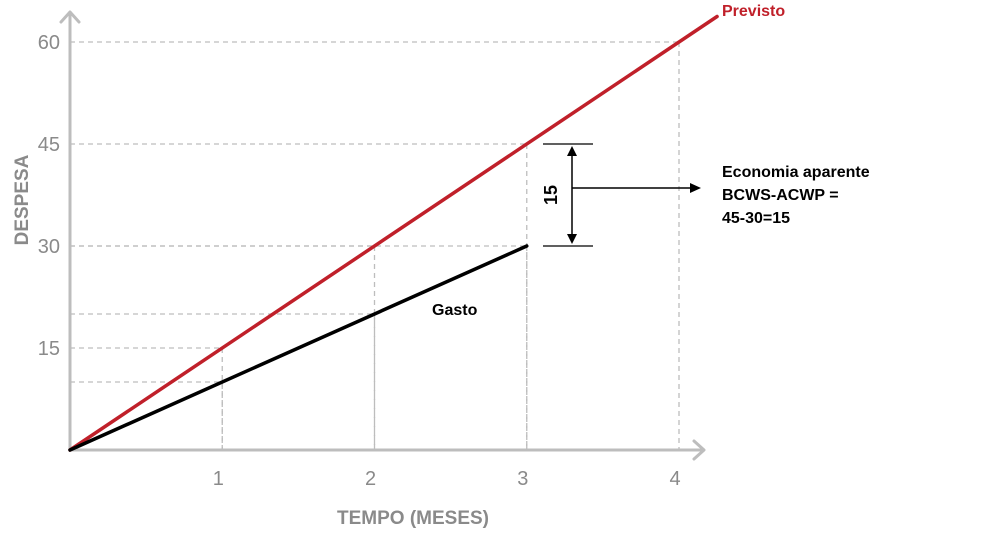  I want to click on arrowhead-up, so click(572, 151).